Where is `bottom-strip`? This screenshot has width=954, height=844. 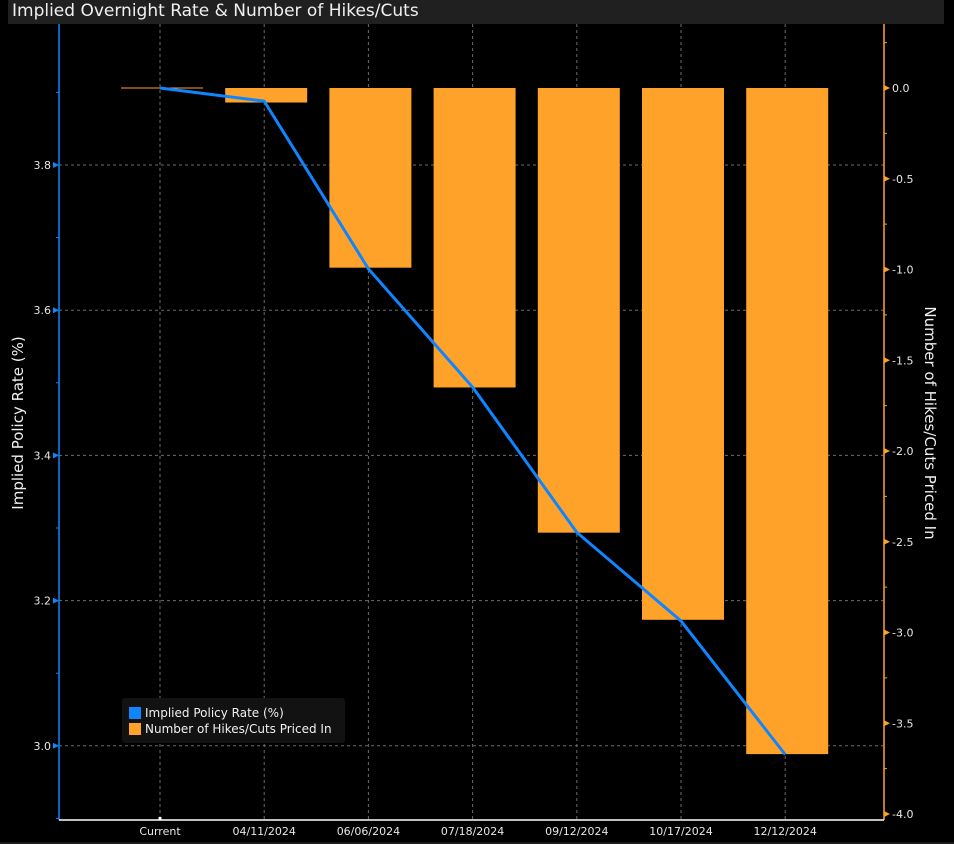
bottom-strip is located at coordinates (477, 843).